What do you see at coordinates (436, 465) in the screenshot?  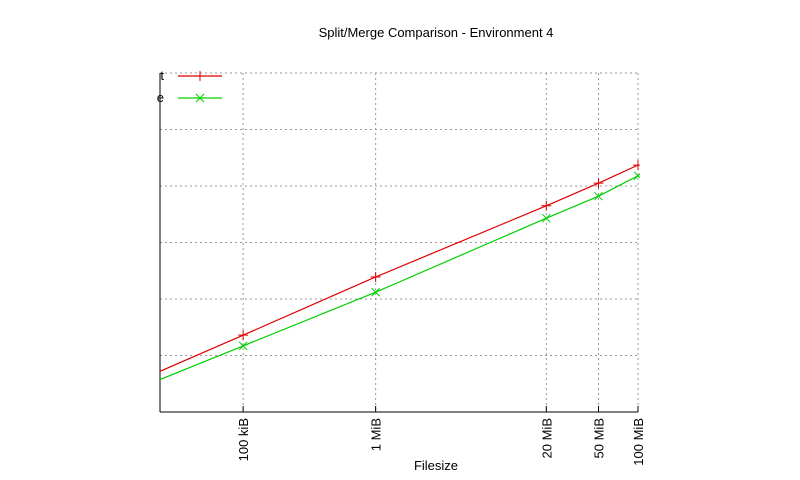 I see `x-axis-label: Filesize` at bounding box center [436, 465].